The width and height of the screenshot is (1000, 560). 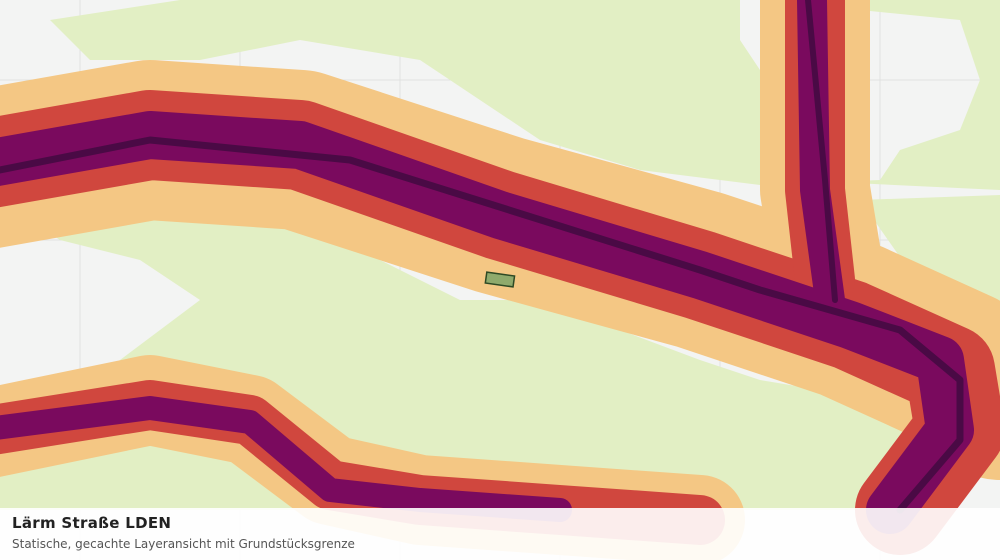 I want to click on parcel-boundary, so click(x=500, y=279).